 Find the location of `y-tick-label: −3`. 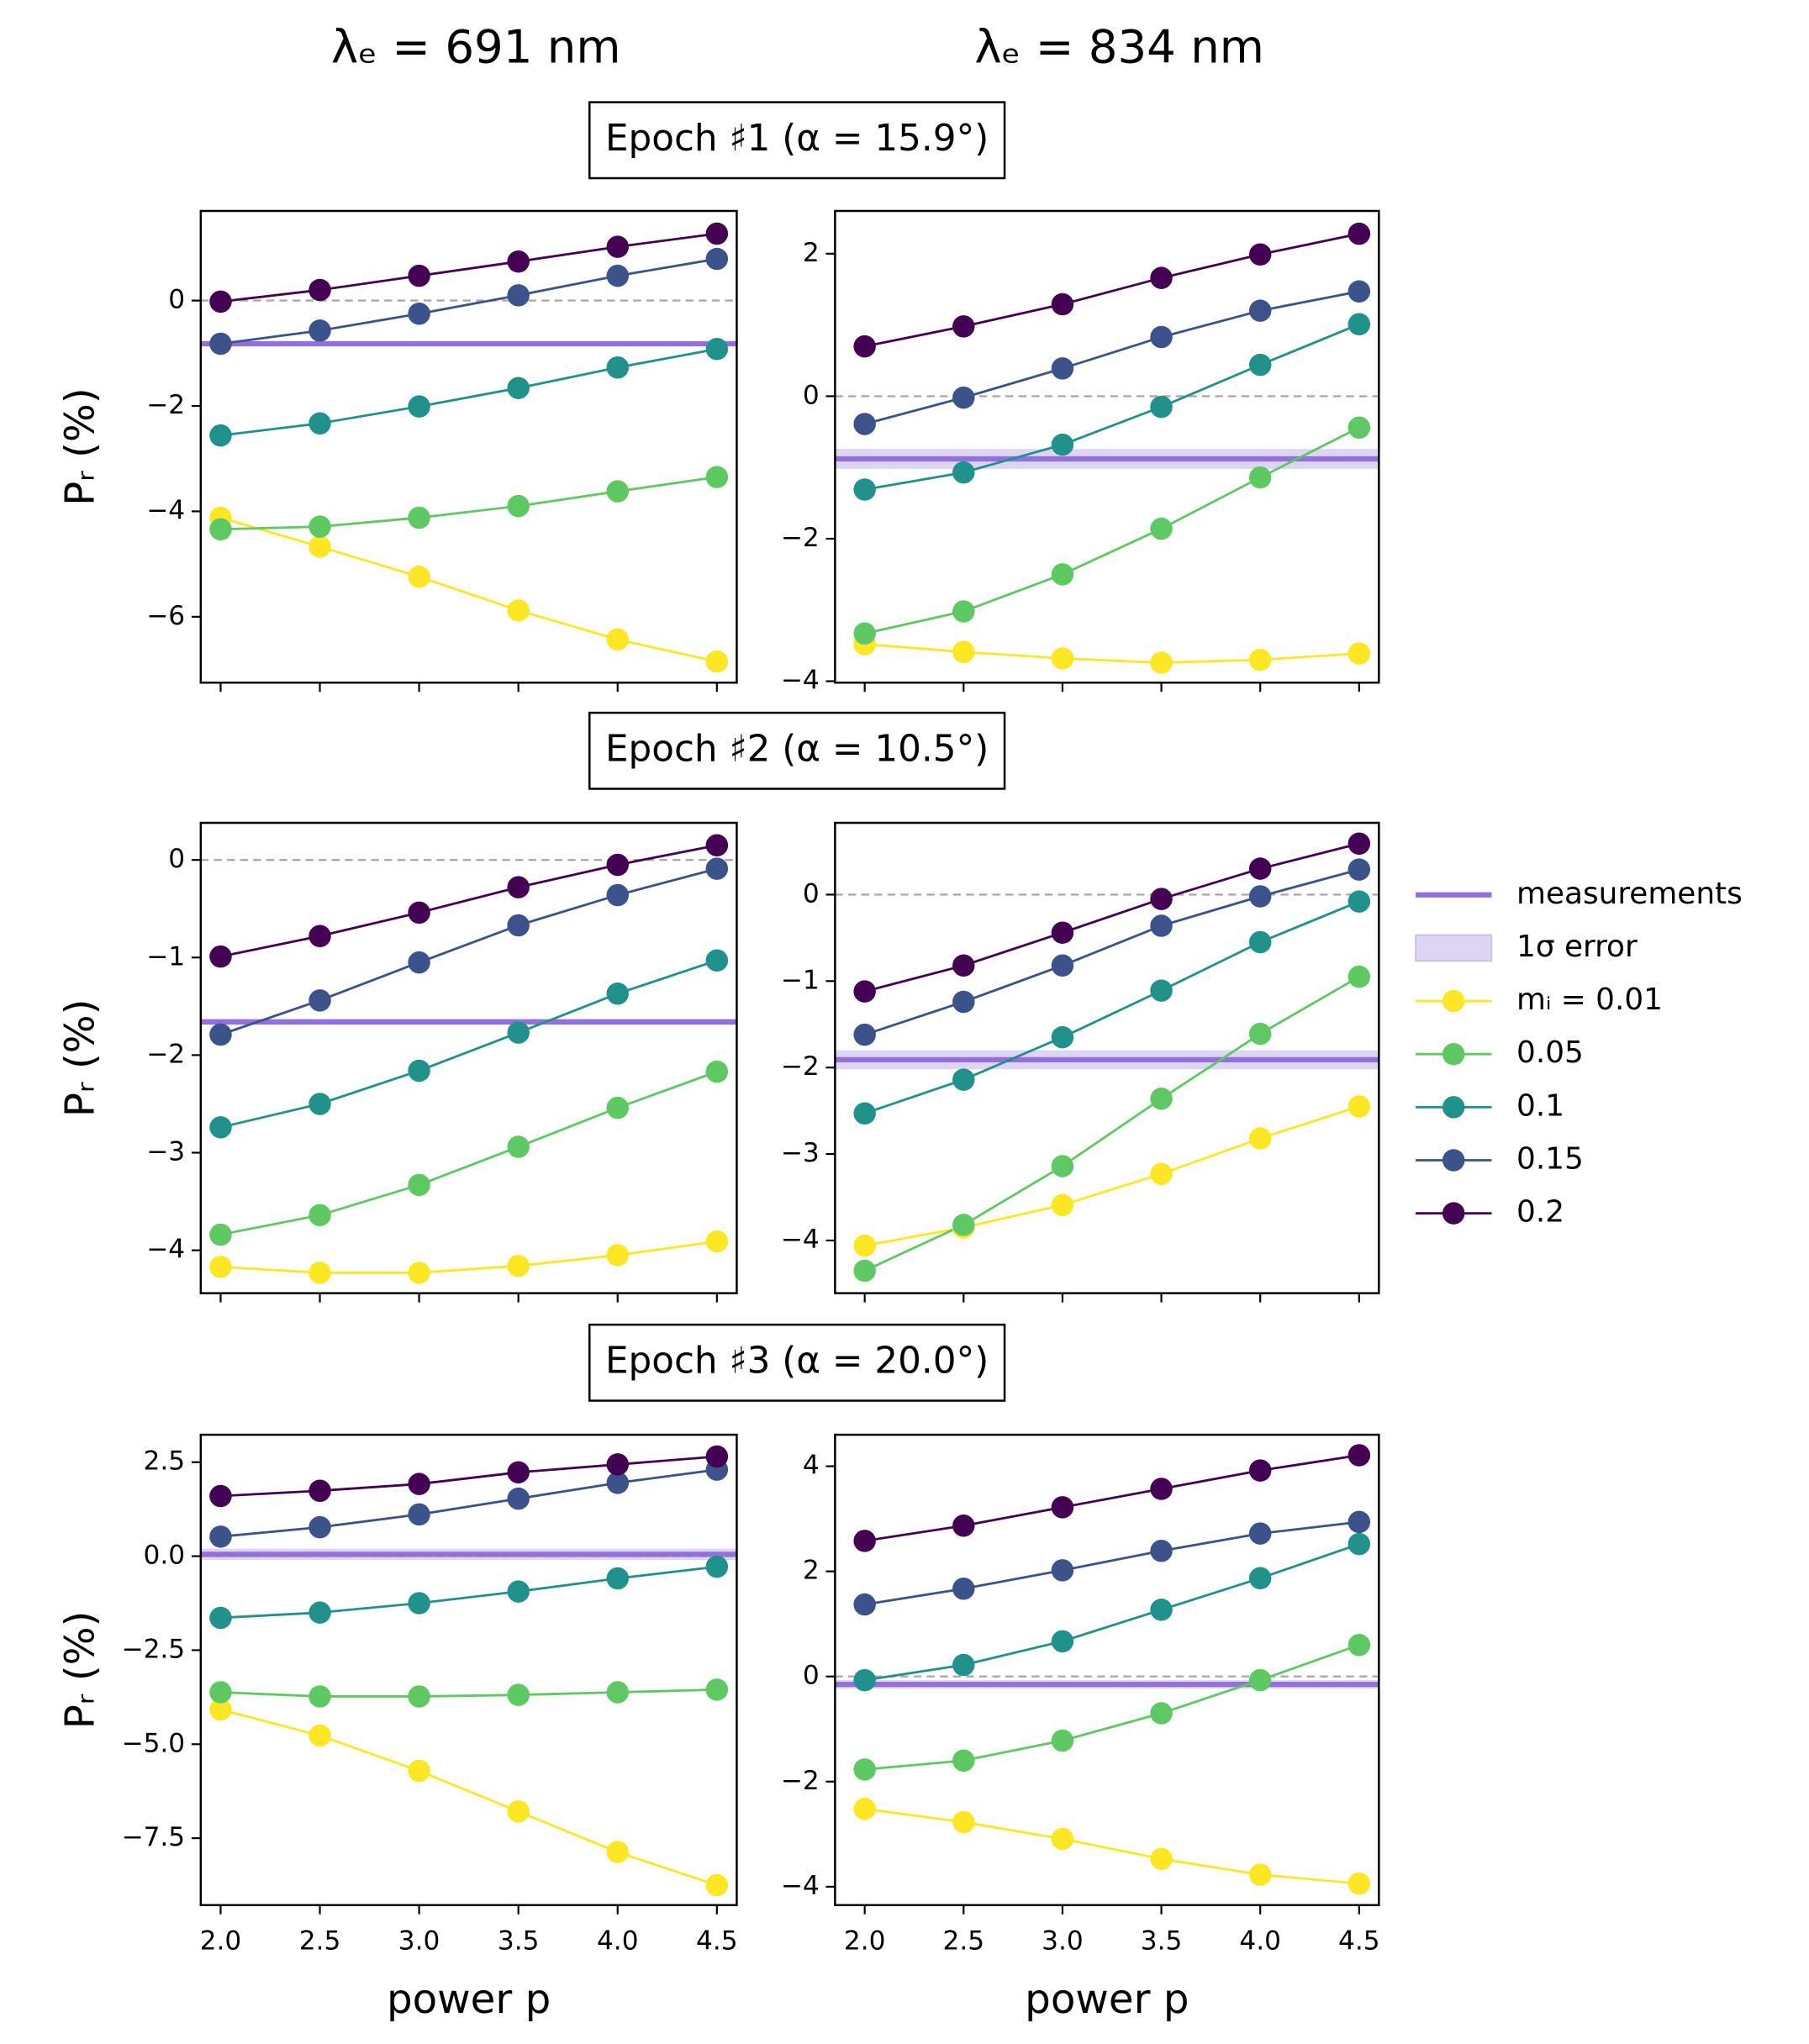

y-tick-label: −3 is located at coordinates (800, 1153).